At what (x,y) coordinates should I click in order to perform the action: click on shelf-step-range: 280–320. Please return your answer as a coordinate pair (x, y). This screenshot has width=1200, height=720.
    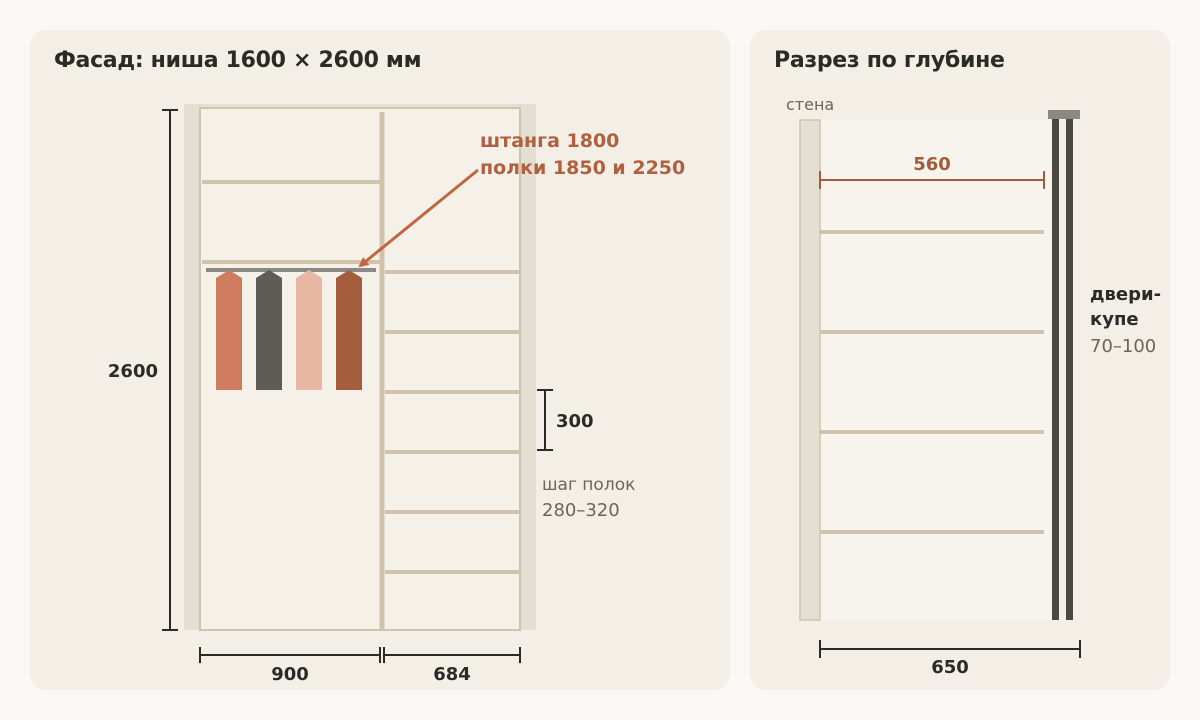
    Looking at the image, I should click on (581, 510).